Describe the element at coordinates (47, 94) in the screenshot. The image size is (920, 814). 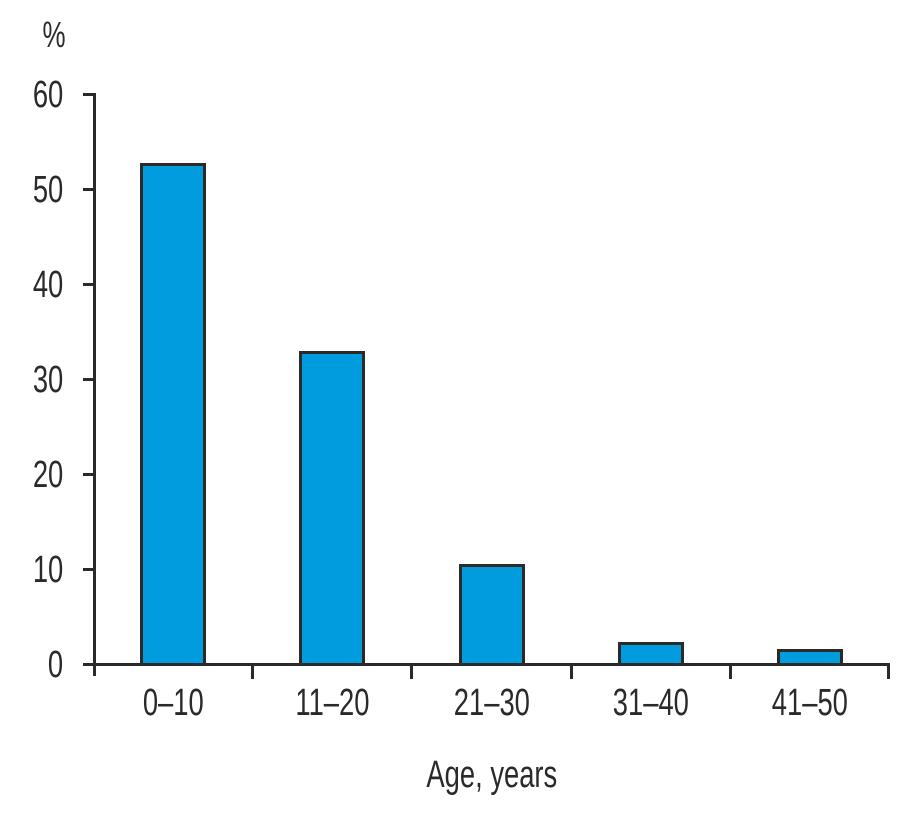
I see `y-tick-label-text: 60` at that location.